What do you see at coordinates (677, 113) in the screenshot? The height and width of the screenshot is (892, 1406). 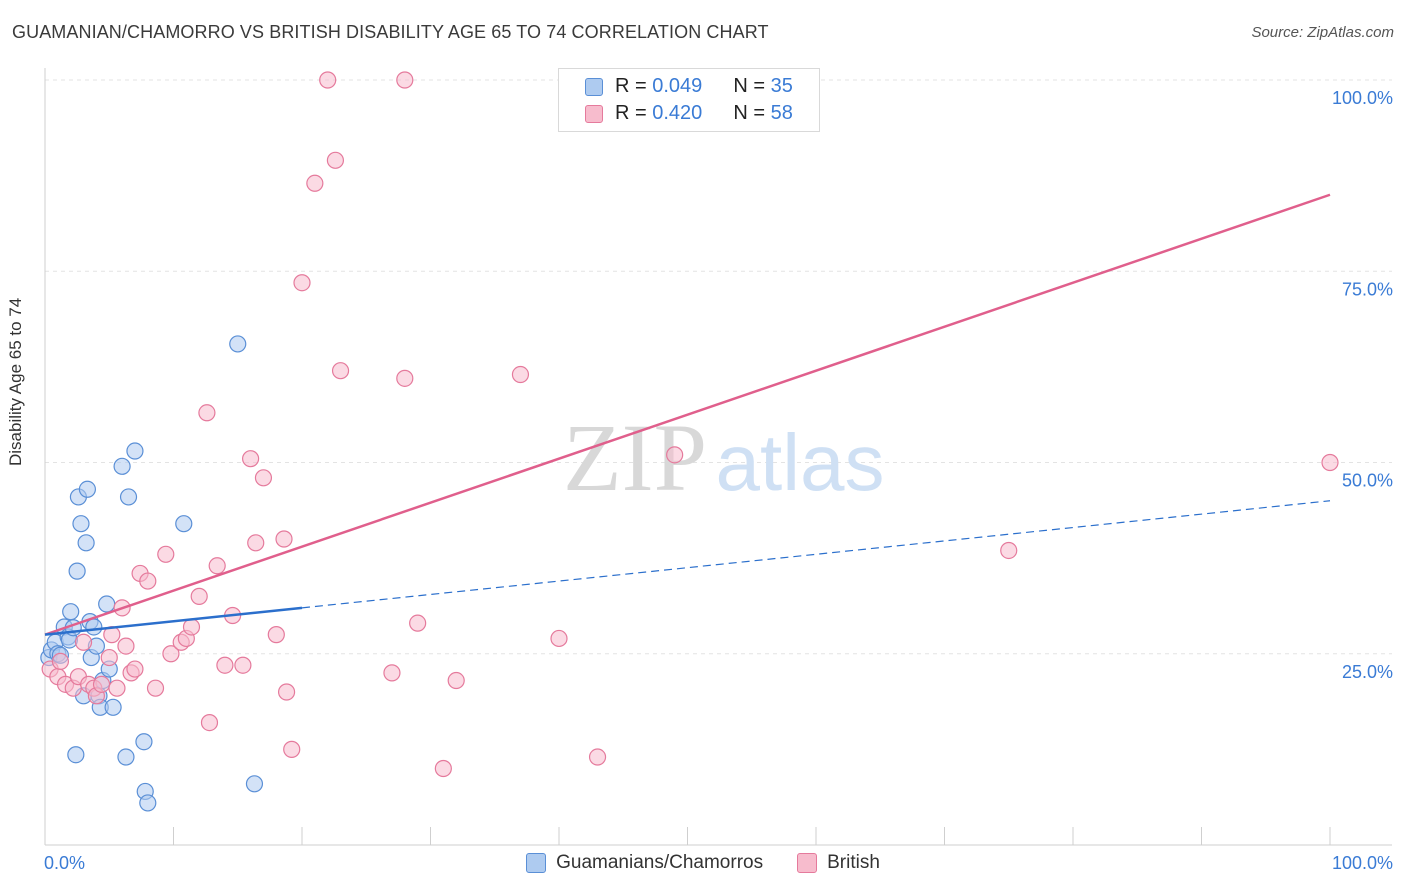 I see `legend-r-value: 0.420` at bounding box center [677, 113].